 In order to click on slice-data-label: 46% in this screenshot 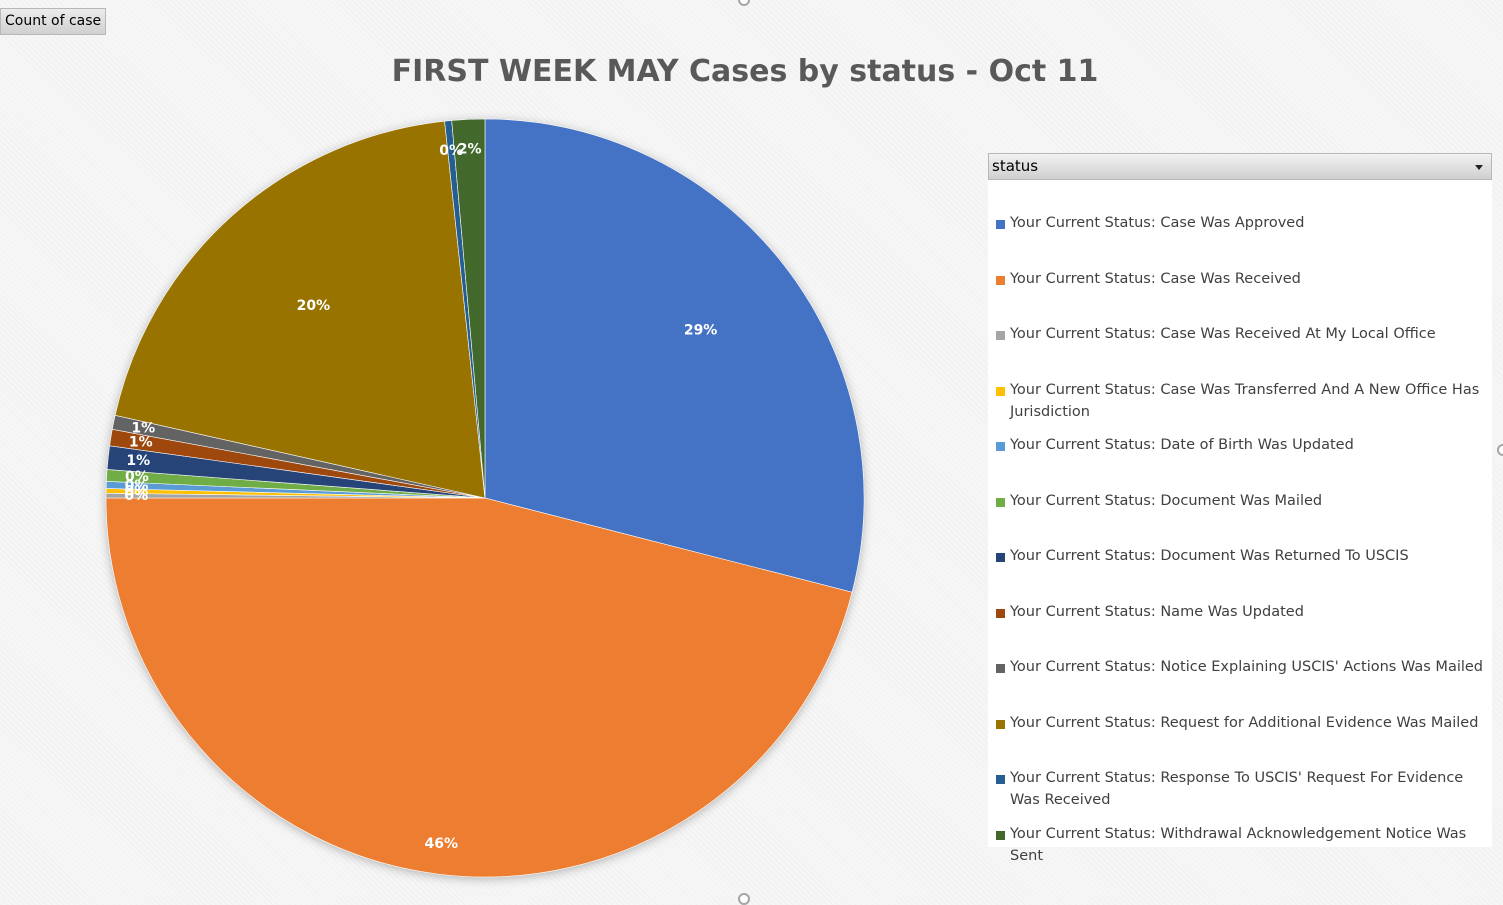, I will do `click(442, 844)`.